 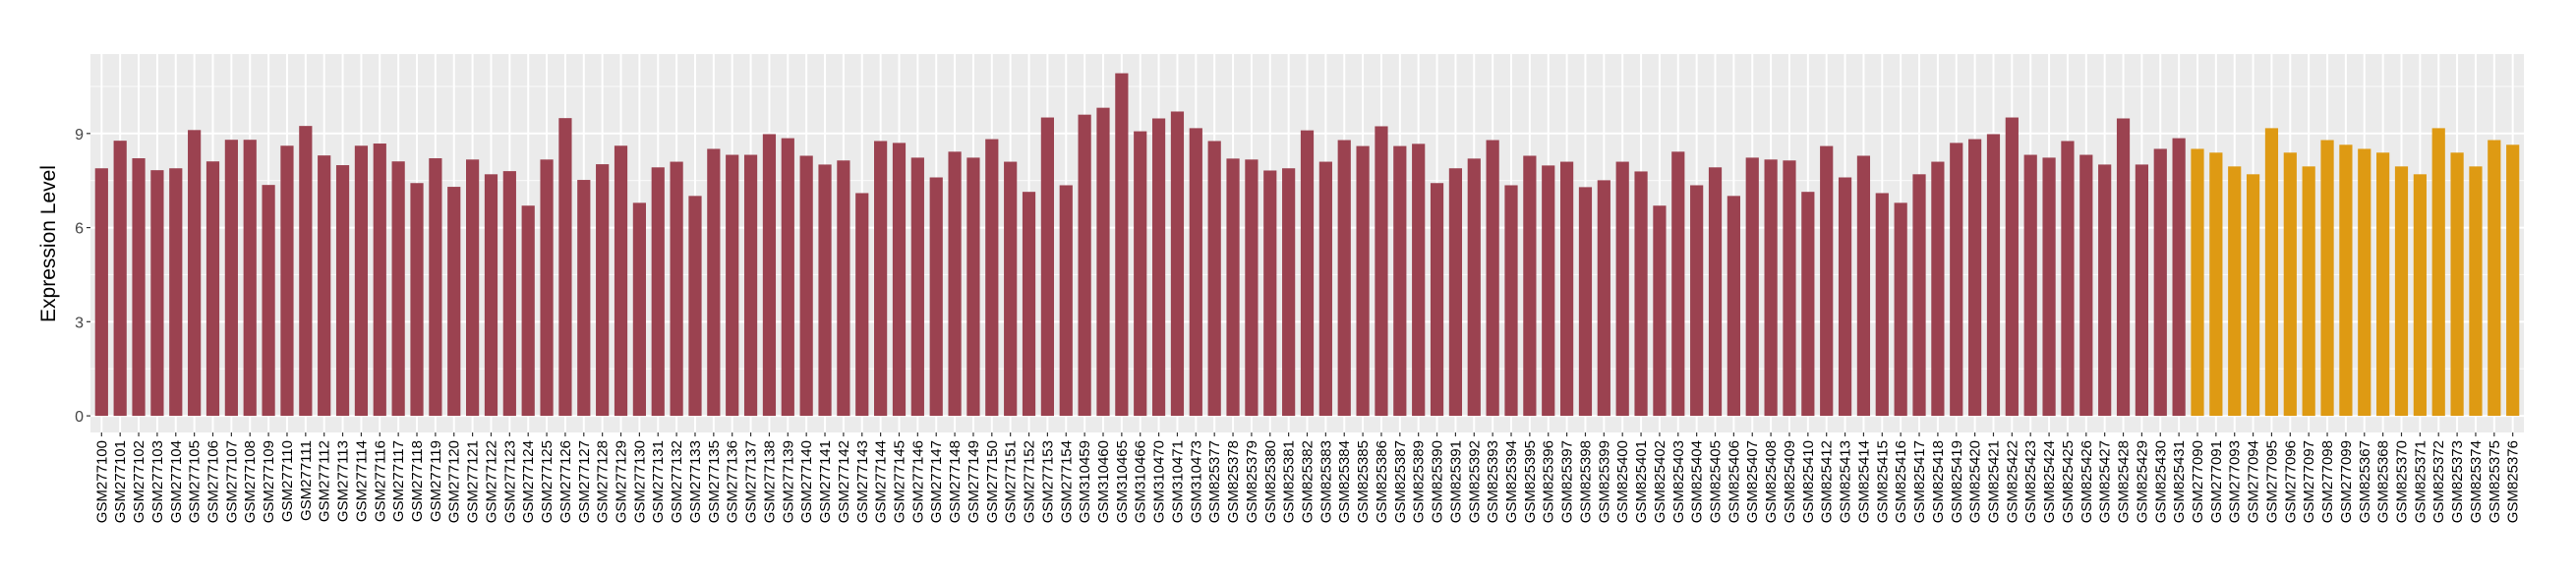 I want to click on bar-GSM277143, so click(x=862, y=305).